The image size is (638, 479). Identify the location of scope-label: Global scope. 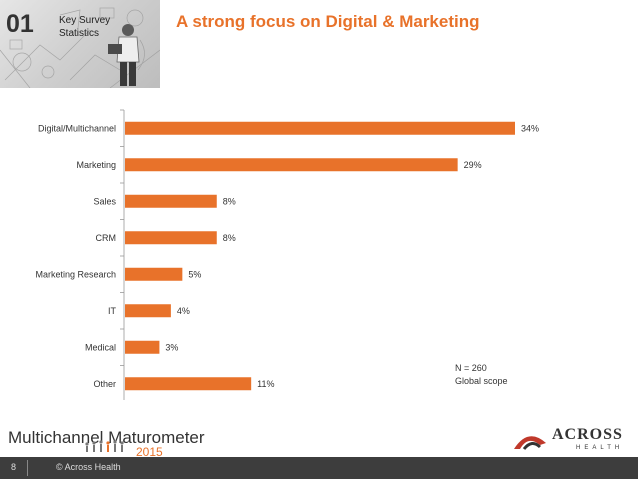
(481, 381).